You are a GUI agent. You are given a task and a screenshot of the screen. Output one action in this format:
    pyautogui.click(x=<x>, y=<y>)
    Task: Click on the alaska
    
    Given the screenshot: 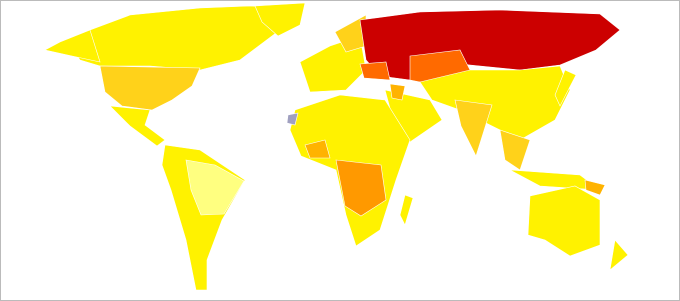 What is the action you would take?
    pyautogui.click(x=72, y=46)
    